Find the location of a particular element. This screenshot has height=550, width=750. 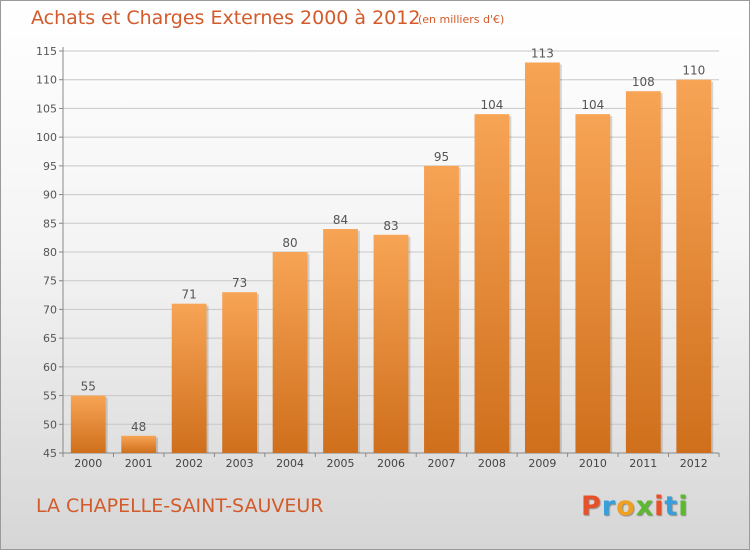

data-label-2001: 48 is located at coordinates (138, 427).